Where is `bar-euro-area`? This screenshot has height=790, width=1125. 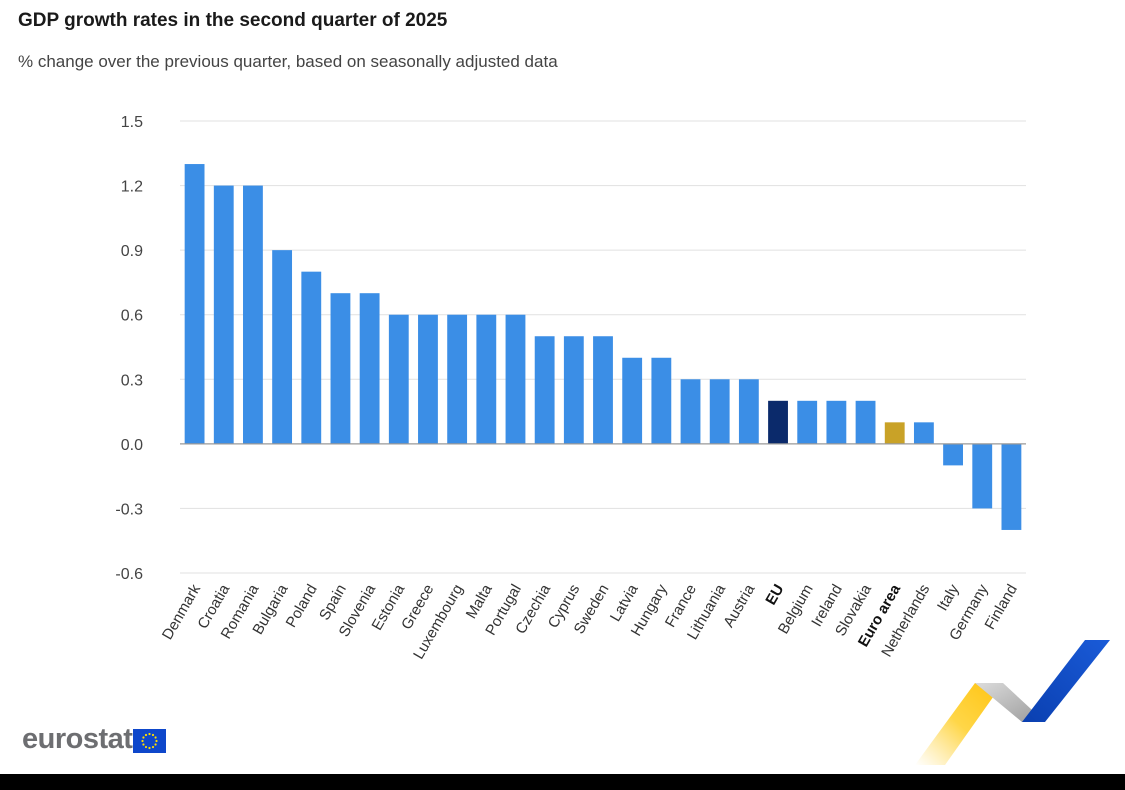 bar-euro-area is located at coordinates (894, 433).